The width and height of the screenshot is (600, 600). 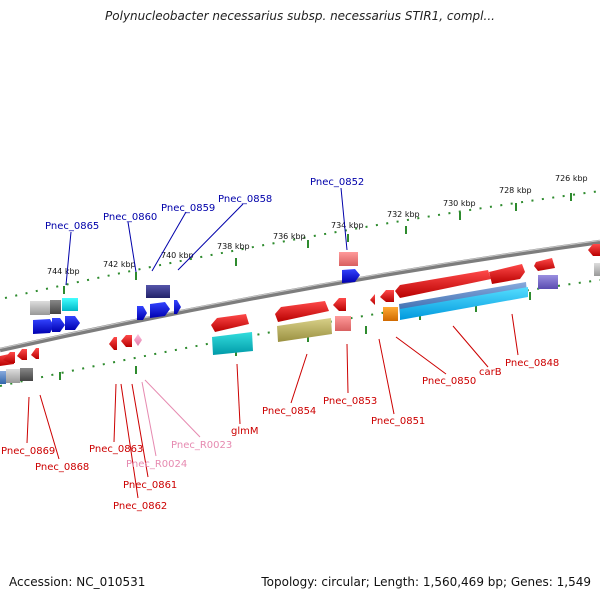 What do you see at coordinates (337, 182) in the screenshot?
I see `gene-label: Pnec_0852` at bounding box center [337, 182].